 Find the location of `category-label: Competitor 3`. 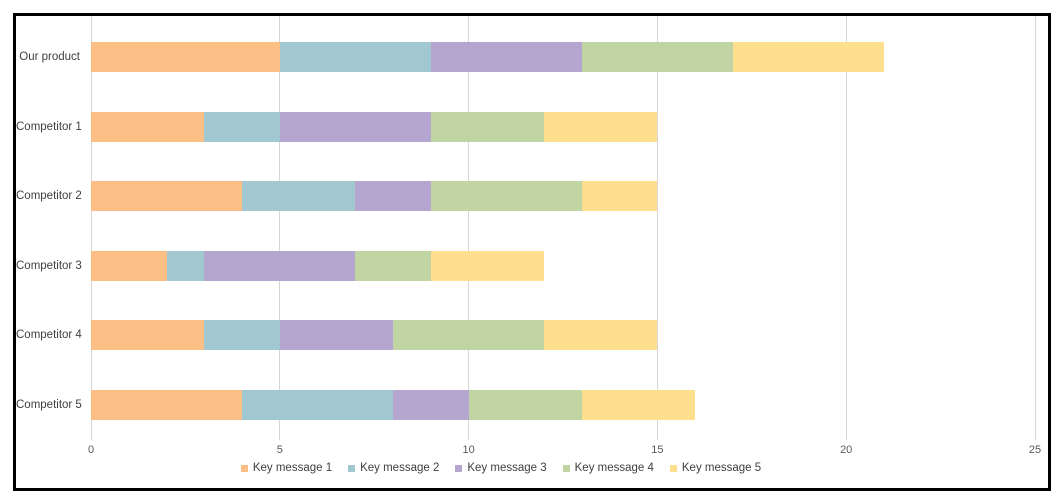

category-label: Competitor 3 is located at coordinates (49, 265).